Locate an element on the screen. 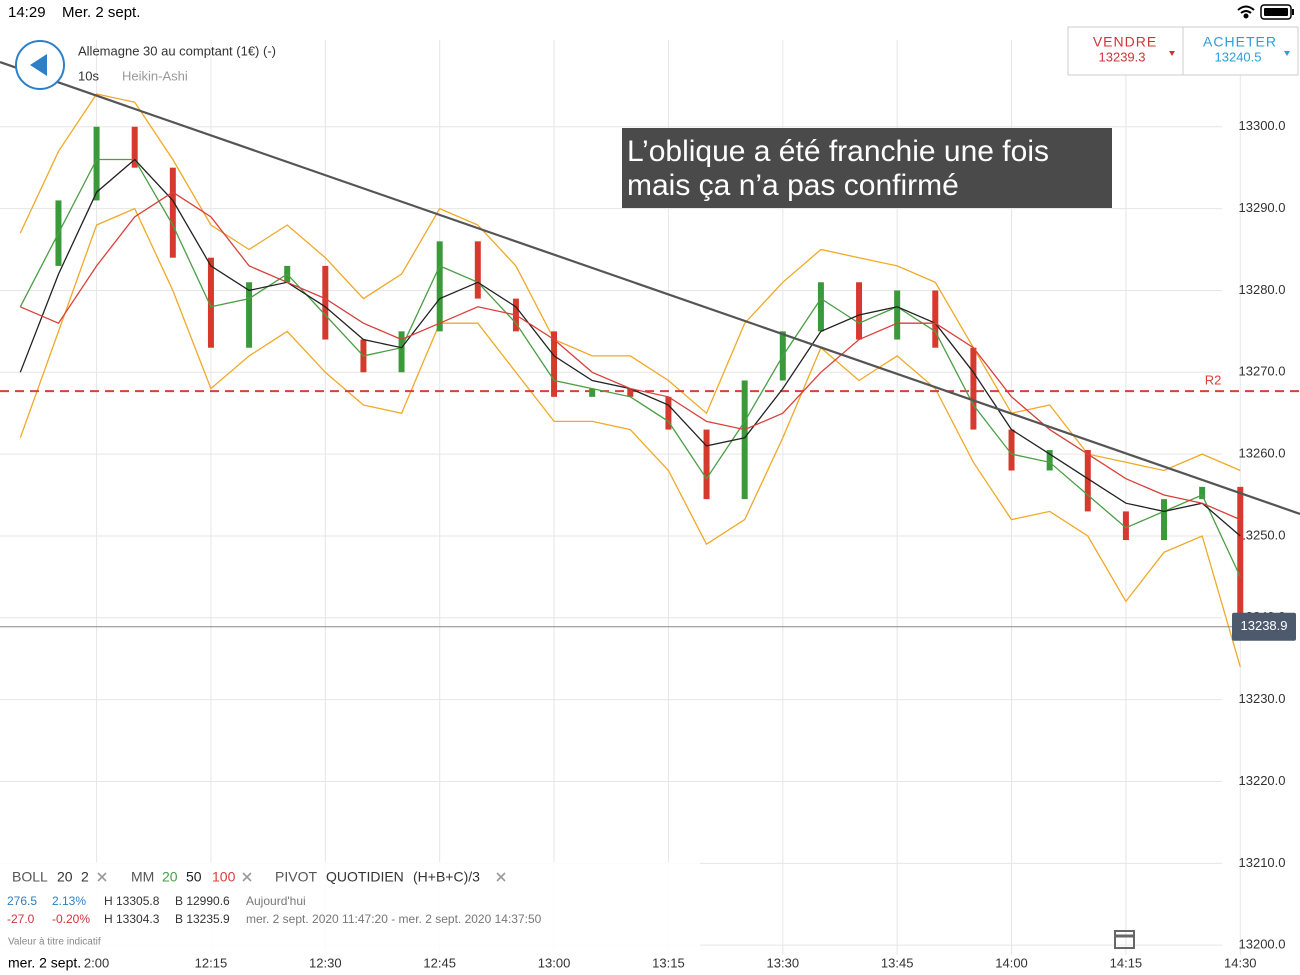 The width and height of the screenshot is (1300, 975). stat-value: B 13235.9 is located at coordinates (202, 919).